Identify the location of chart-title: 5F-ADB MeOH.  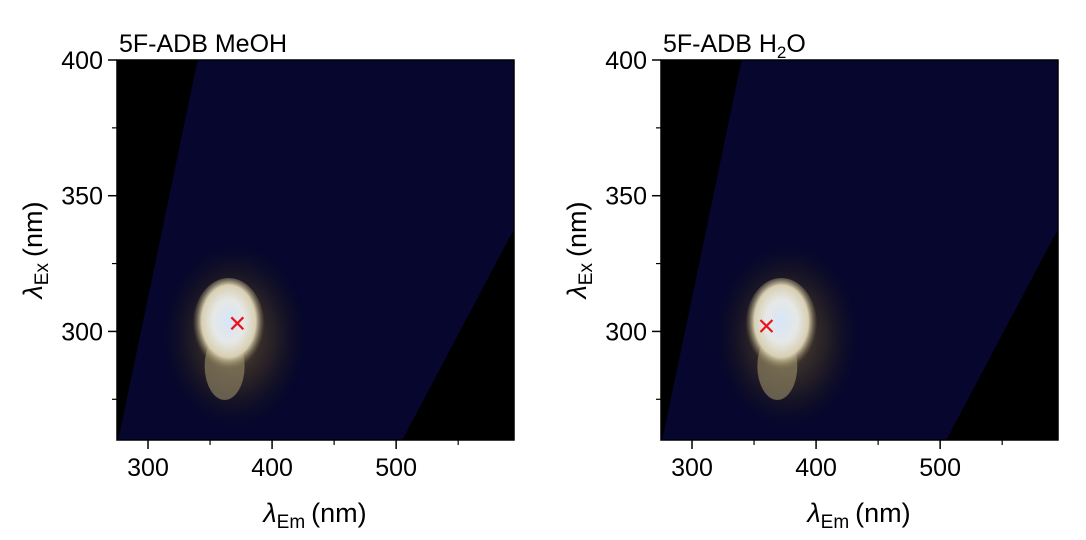
(203, 44).